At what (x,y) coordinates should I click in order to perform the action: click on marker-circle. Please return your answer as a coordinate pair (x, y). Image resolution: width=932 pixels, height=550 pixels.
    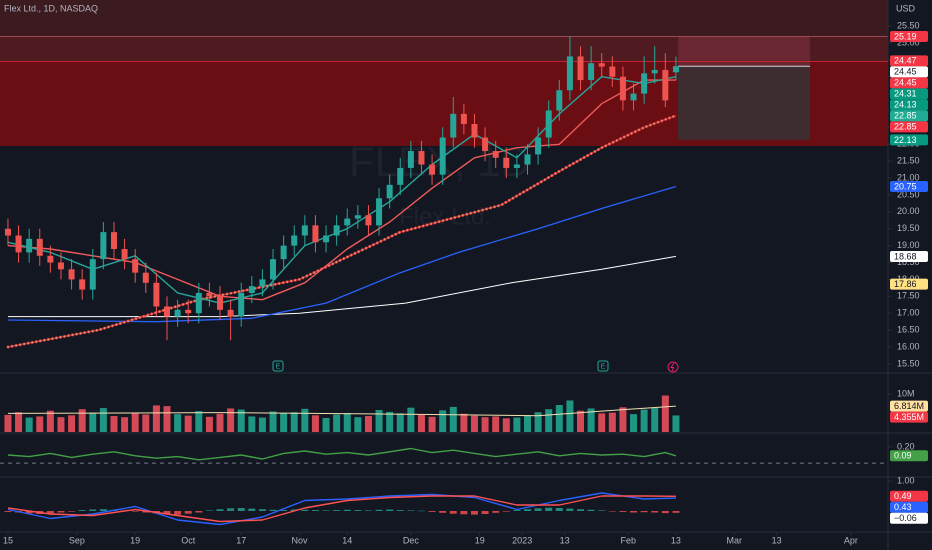
    Looking at the image, I should click on (673, 367).